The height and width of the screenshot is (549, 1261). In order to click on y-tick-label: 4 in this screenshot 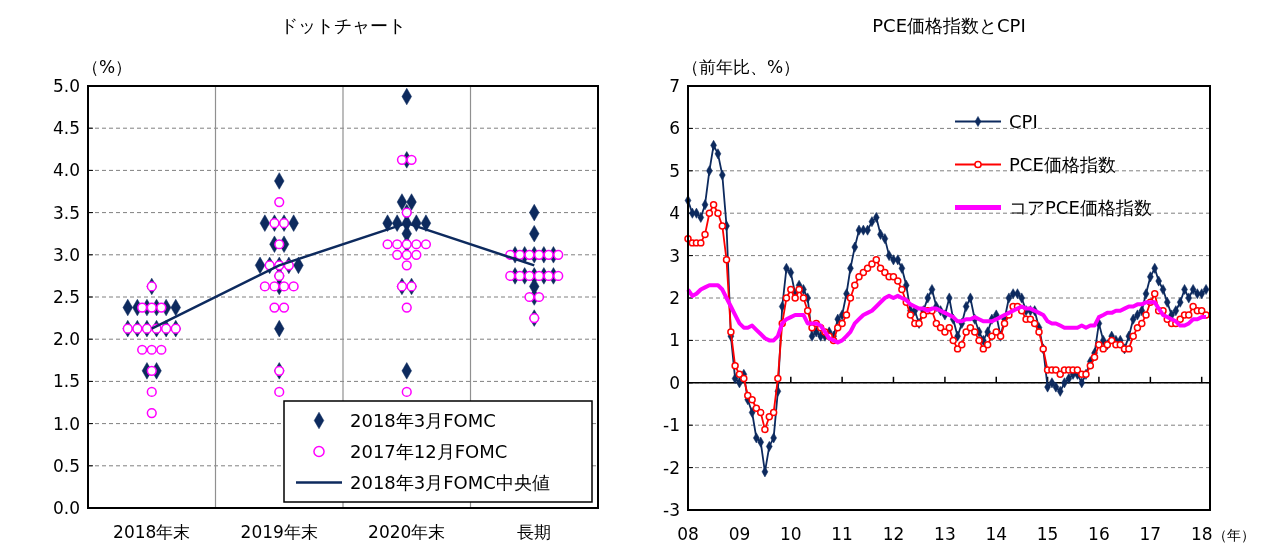, I will do `click(674, 213)`.